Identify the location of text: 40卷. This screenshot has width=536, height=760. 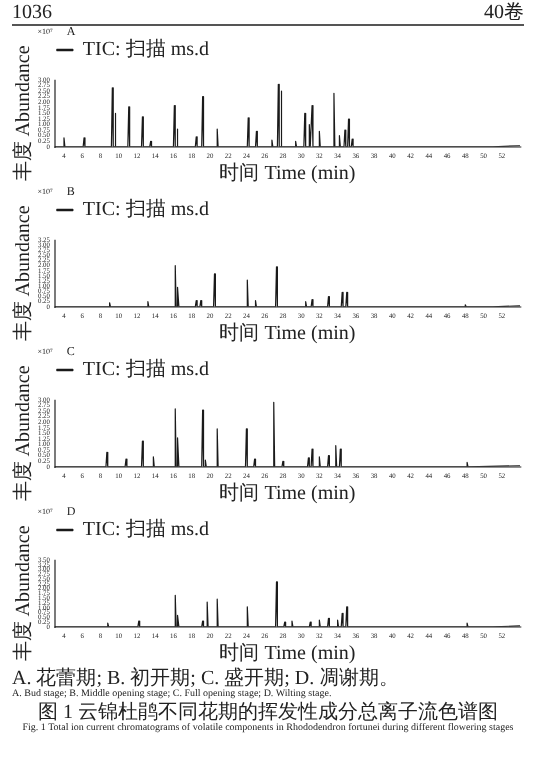
(504, 13).